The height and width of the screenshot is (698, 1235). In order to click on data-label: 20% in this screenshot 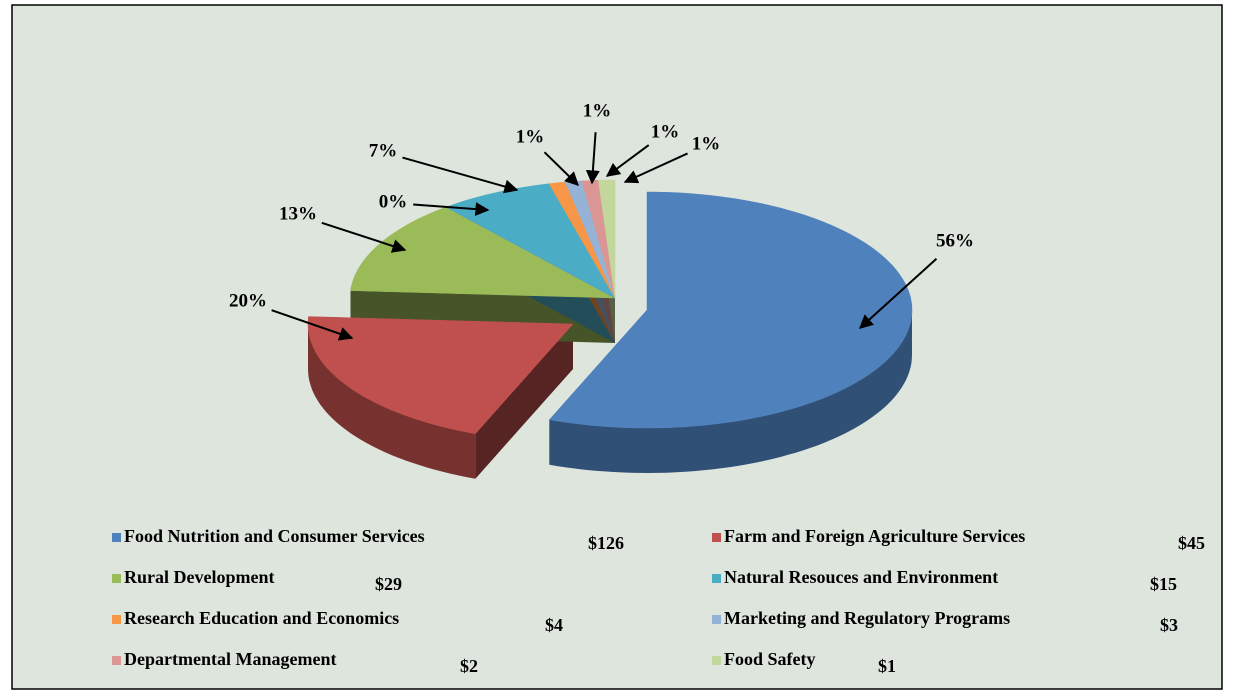, I will do `click(248, 300)`.